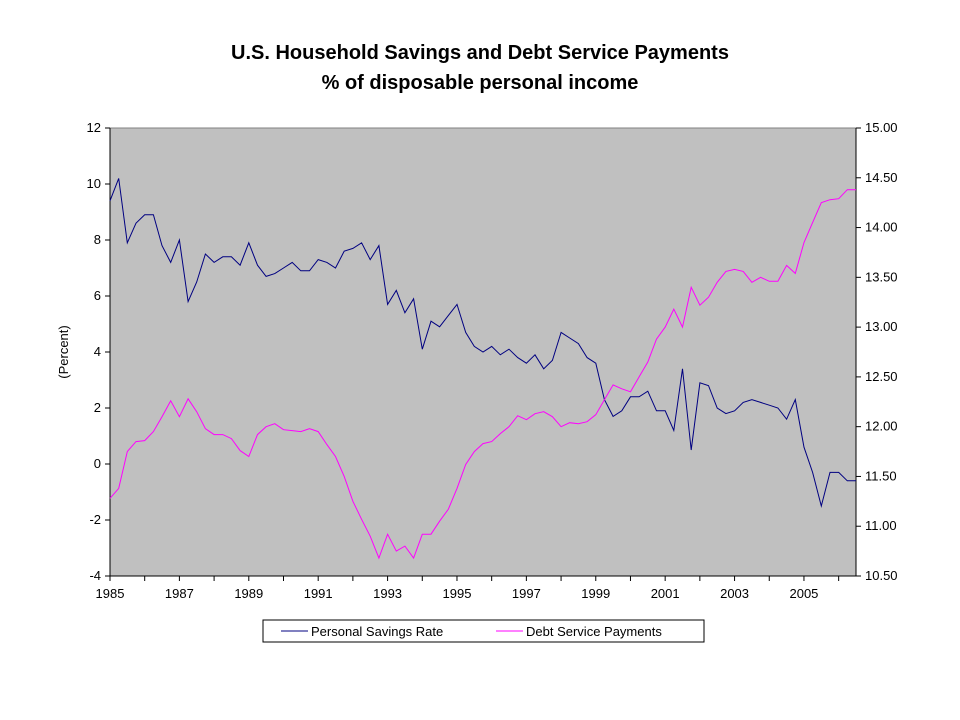  I want to click on y-right-tick-label: 13.50, so click(881, 276).